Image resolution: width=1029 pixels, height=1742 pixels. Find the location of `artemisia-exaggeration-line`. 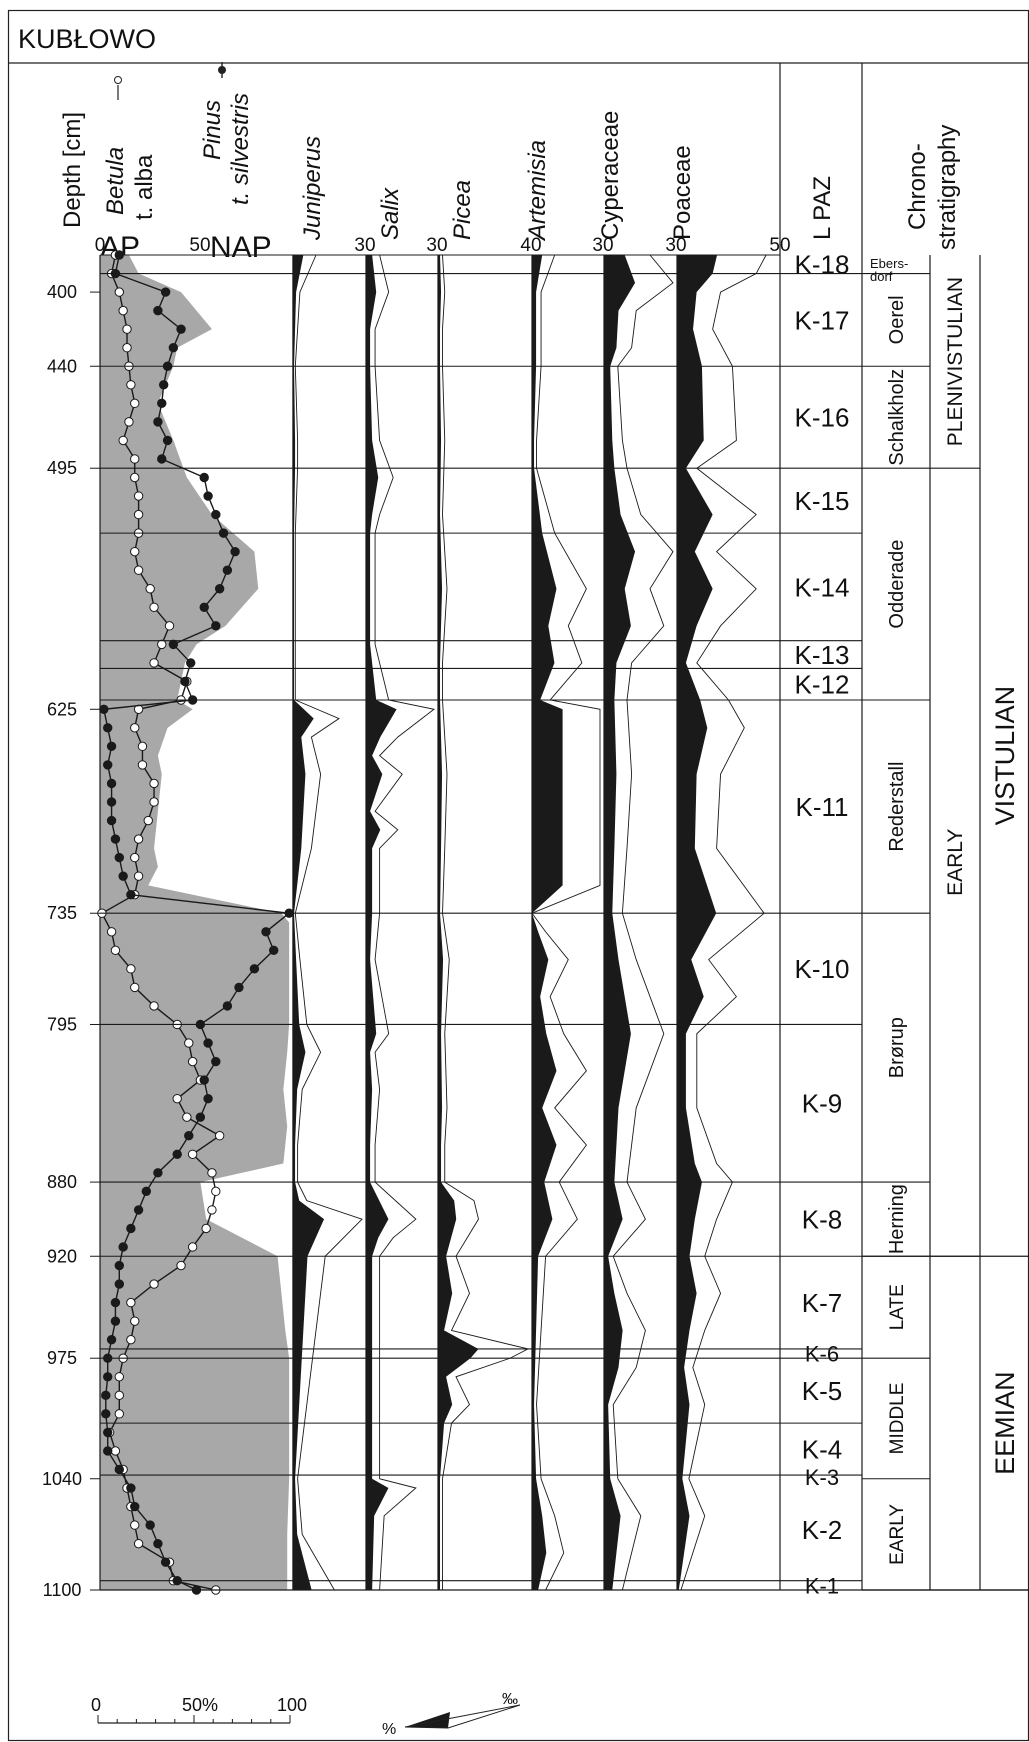

artemisia-exaggeration-line is located at coordinates (566, 922).